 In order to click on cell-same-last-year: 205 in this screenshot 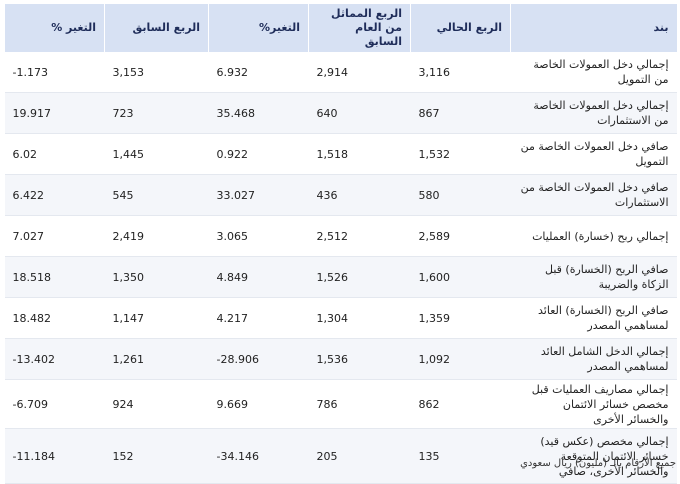, I will do `click(359, 456)`.